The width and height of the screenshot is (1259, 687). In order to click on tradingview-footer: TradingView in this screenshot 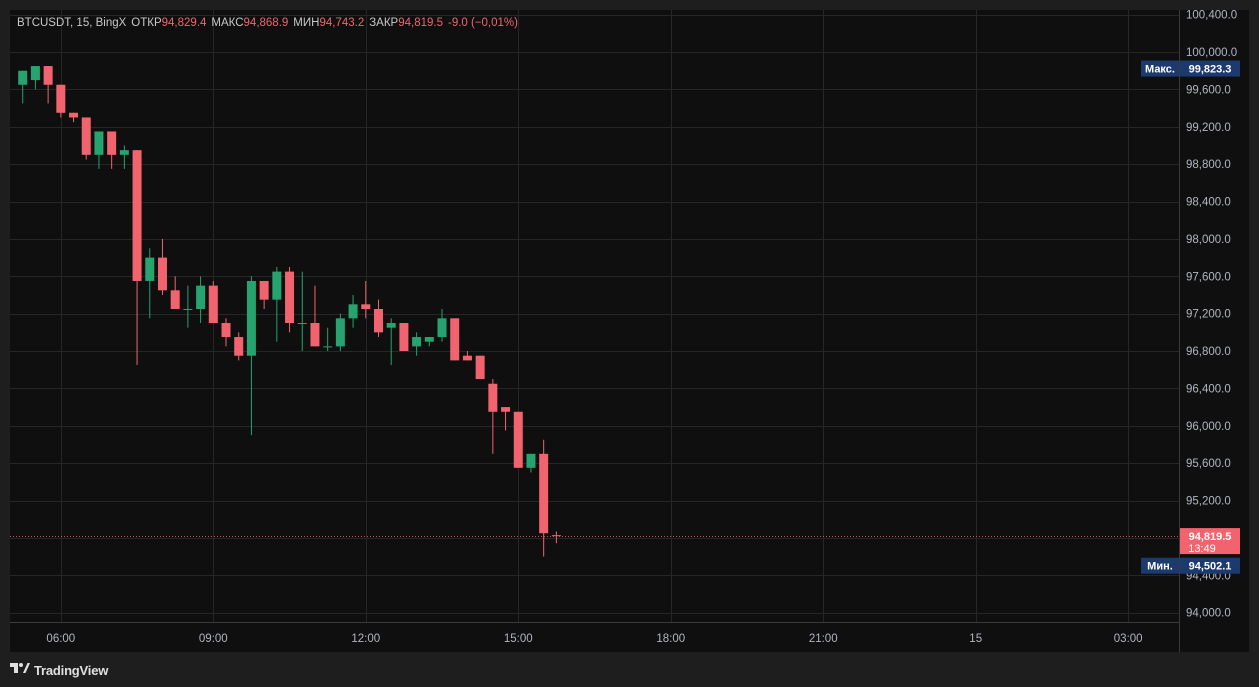, I will do `click(59, 670)`.